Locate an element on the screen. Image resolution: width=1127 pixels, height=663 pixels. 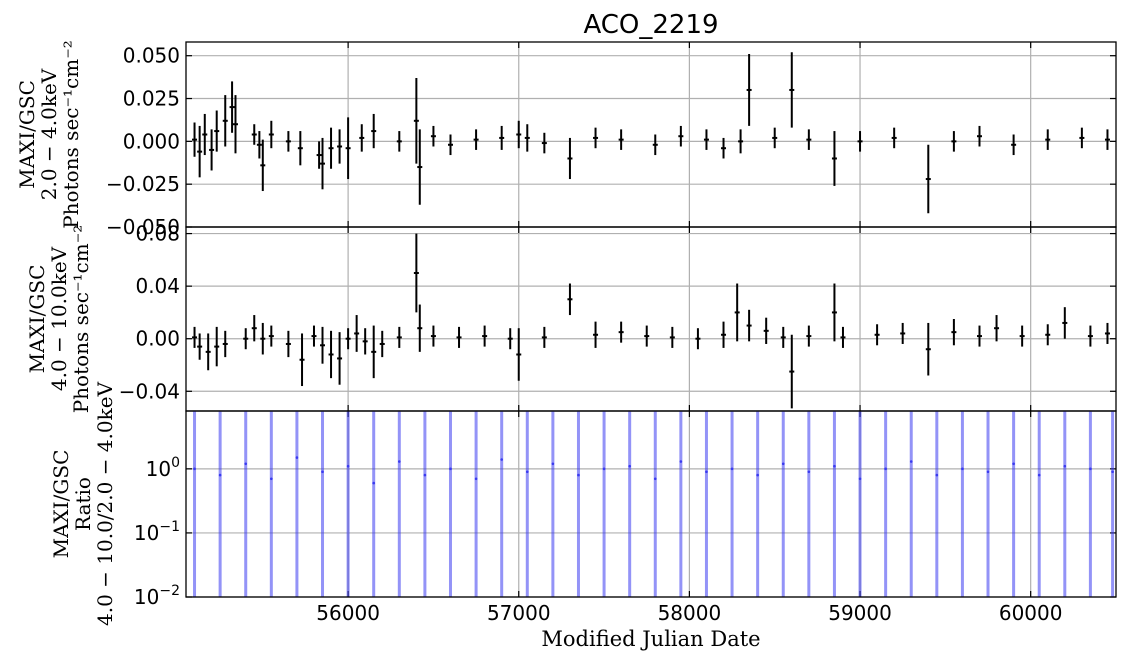
y-tick-label: 10⁰ is located at coordinates (163, 468).